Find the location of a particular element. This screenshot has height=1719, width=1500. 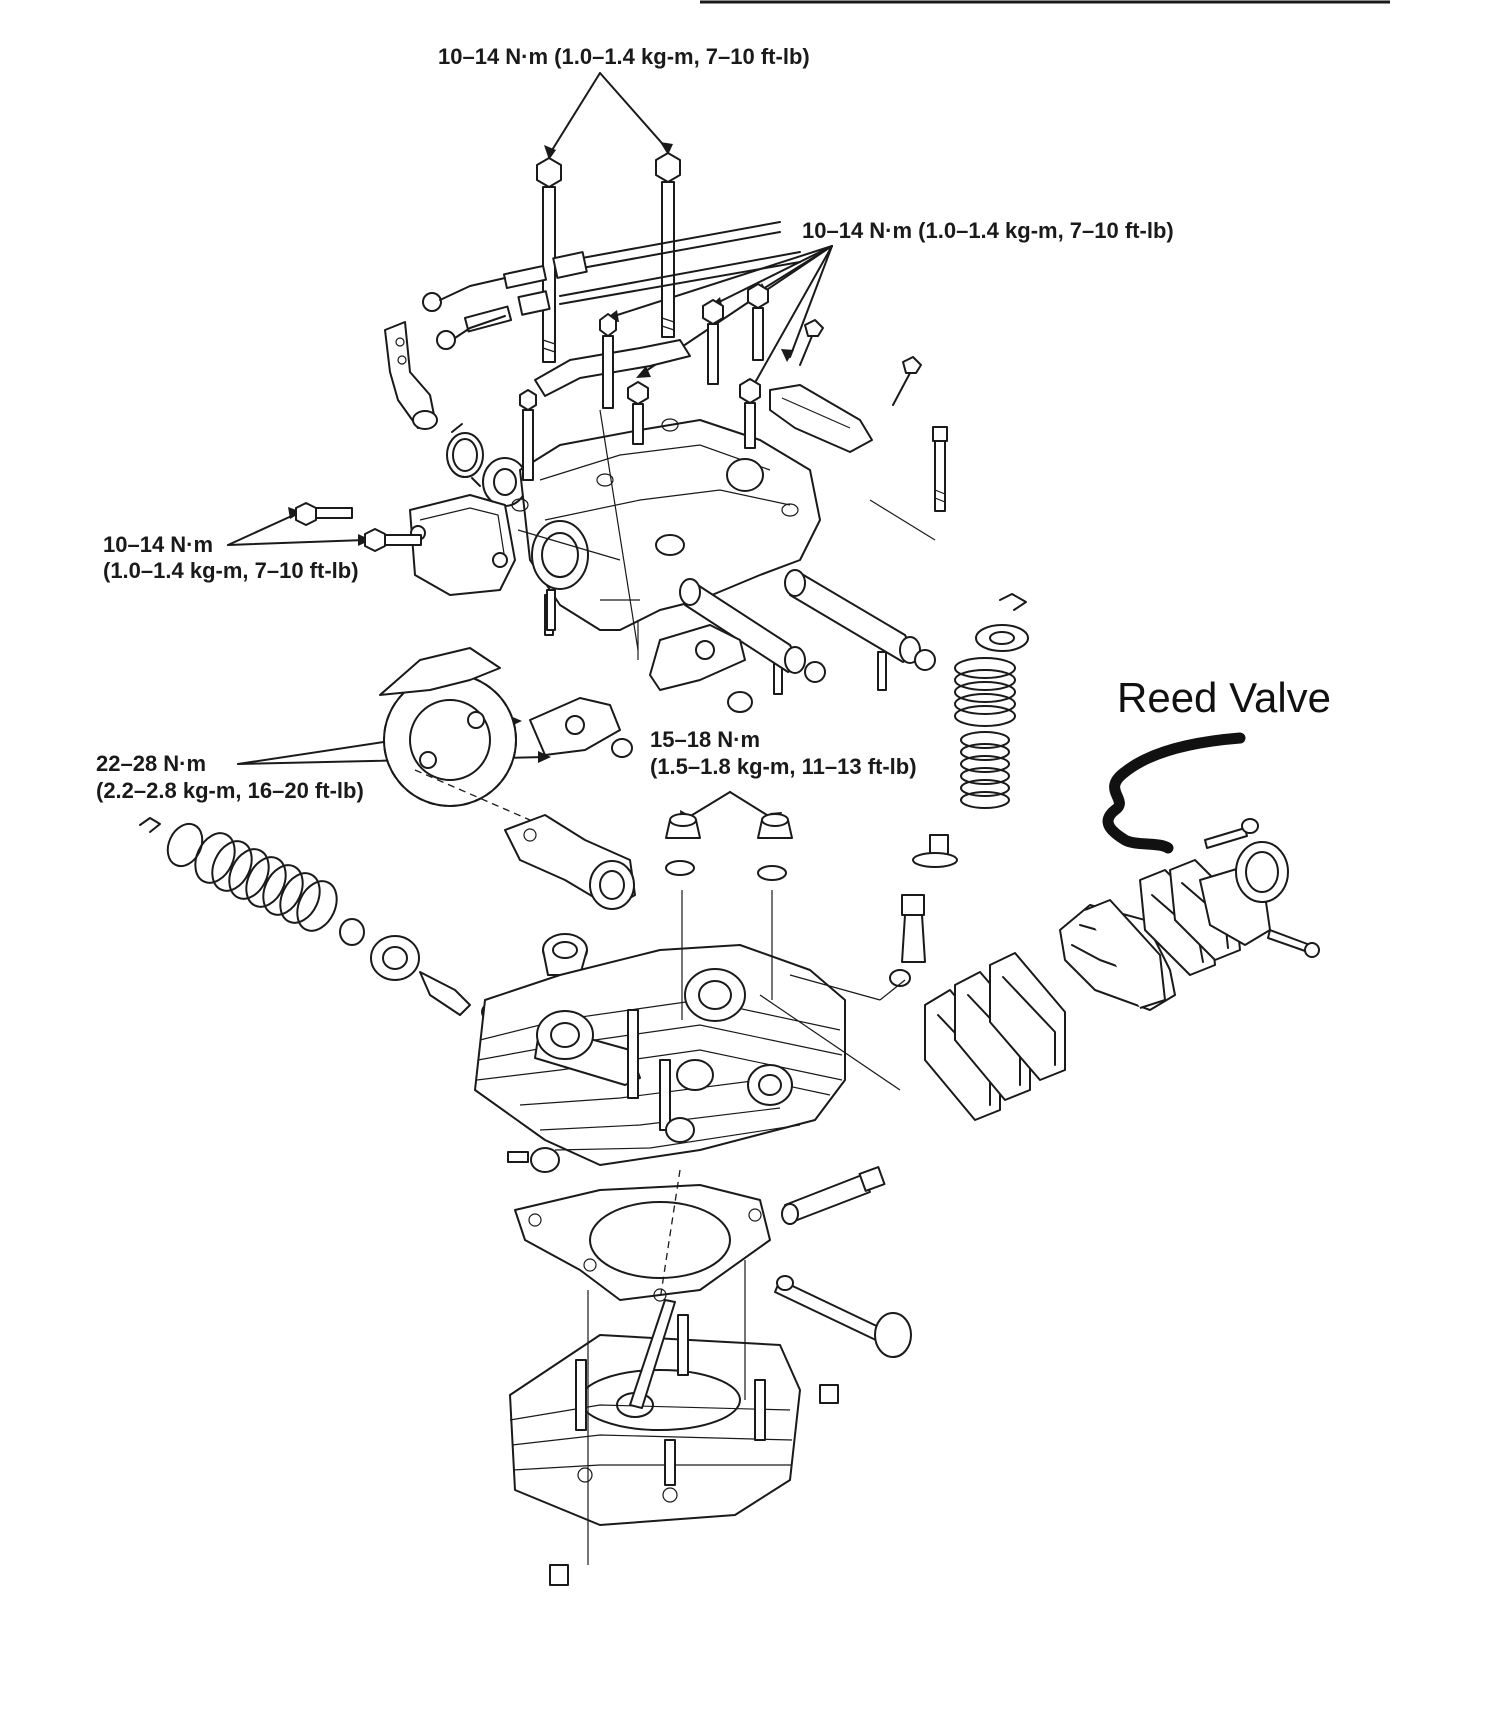

torque-label-side-cover-units: (1.0–1.4 kg-m, 7–10 ft-lb) is located at coordinates (231, 570).